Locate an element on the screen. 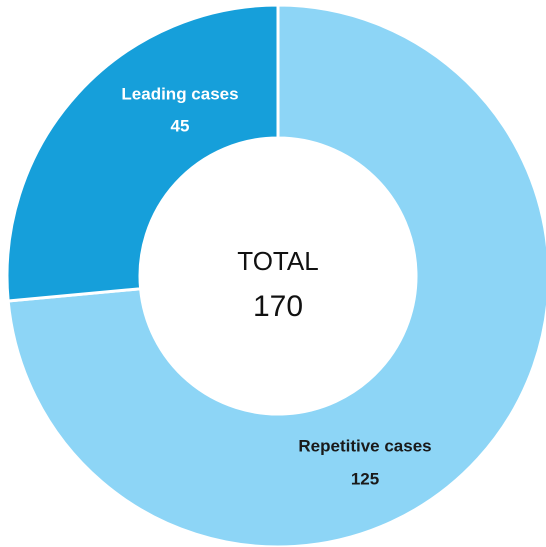 The height and width of the screenshot is (547, 546). slice-value: 125 is located at coordinates (365, 478).